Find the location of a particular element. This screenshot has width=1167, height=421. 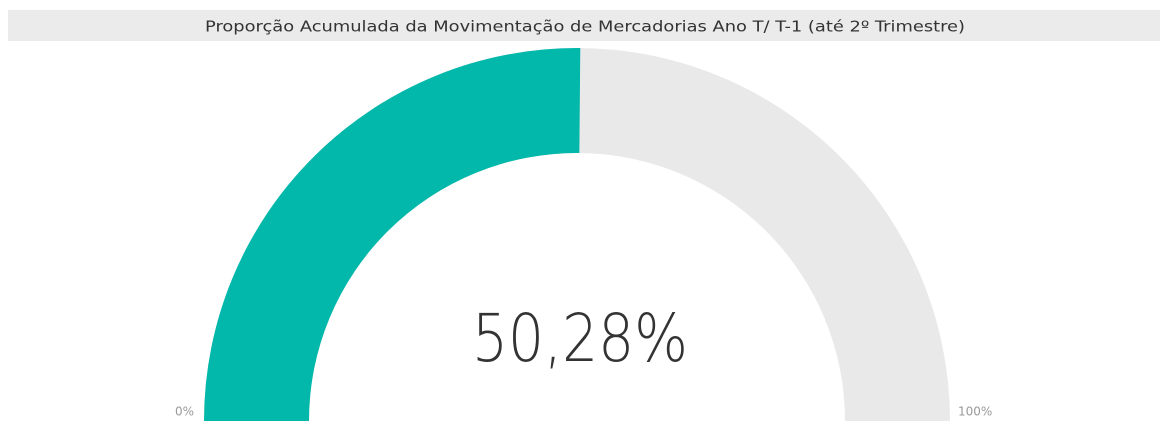

gauge-tick-label: 0% is located at coordinates (184, 412).